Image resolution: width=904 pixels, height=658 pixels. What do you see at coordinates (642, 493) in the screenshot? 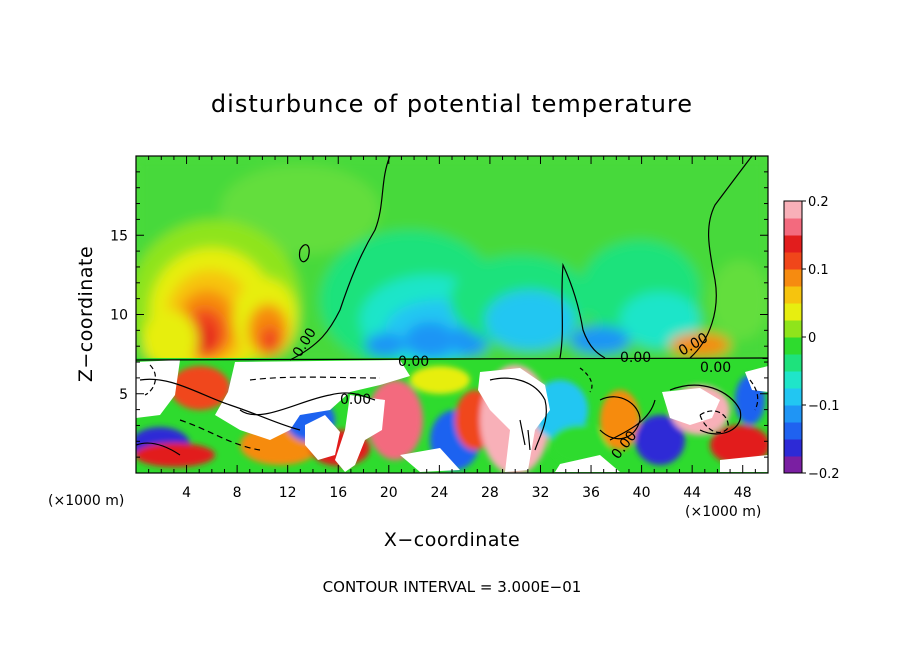
I see `x-tick-label: 40` at bounding box center [642, 493].